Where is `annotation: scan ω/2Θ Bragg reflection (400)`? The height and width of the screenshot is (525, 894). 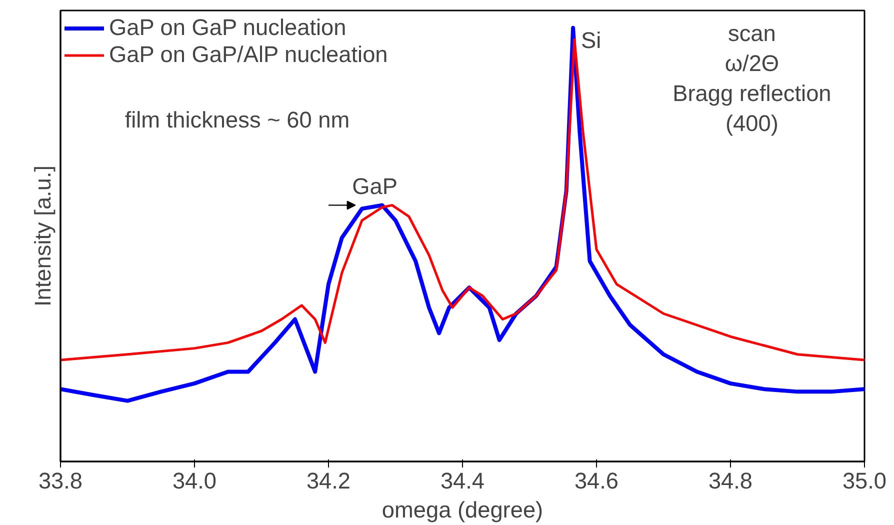 annotation: scan ω/2Θ Bragg reflection (400) is located at coordinates (752, 78).